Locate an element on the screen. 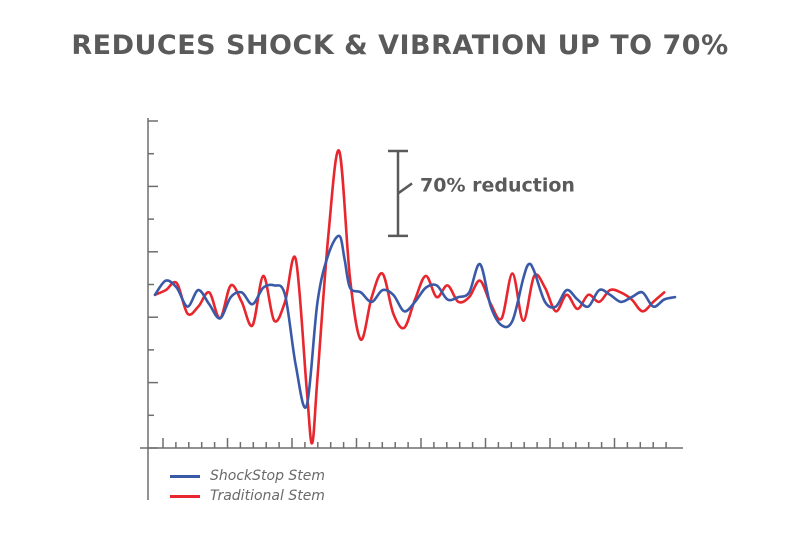 This screenshot has width=800, height=534. legend-item-traditional: Traditional Stem is located at coordinates (247, 496).